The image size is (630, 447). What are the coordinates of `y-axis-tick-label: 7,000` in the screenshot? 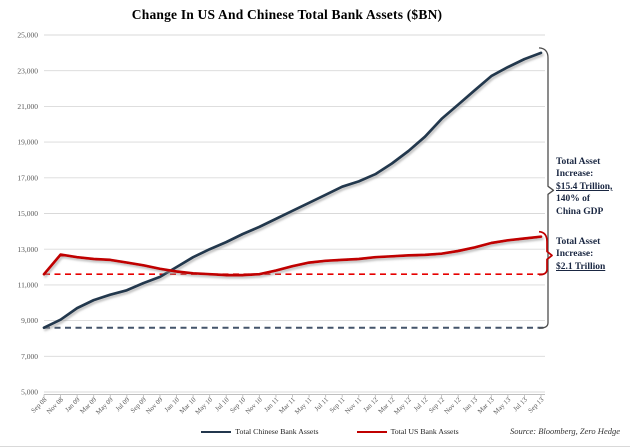 It's located at (29, 356).